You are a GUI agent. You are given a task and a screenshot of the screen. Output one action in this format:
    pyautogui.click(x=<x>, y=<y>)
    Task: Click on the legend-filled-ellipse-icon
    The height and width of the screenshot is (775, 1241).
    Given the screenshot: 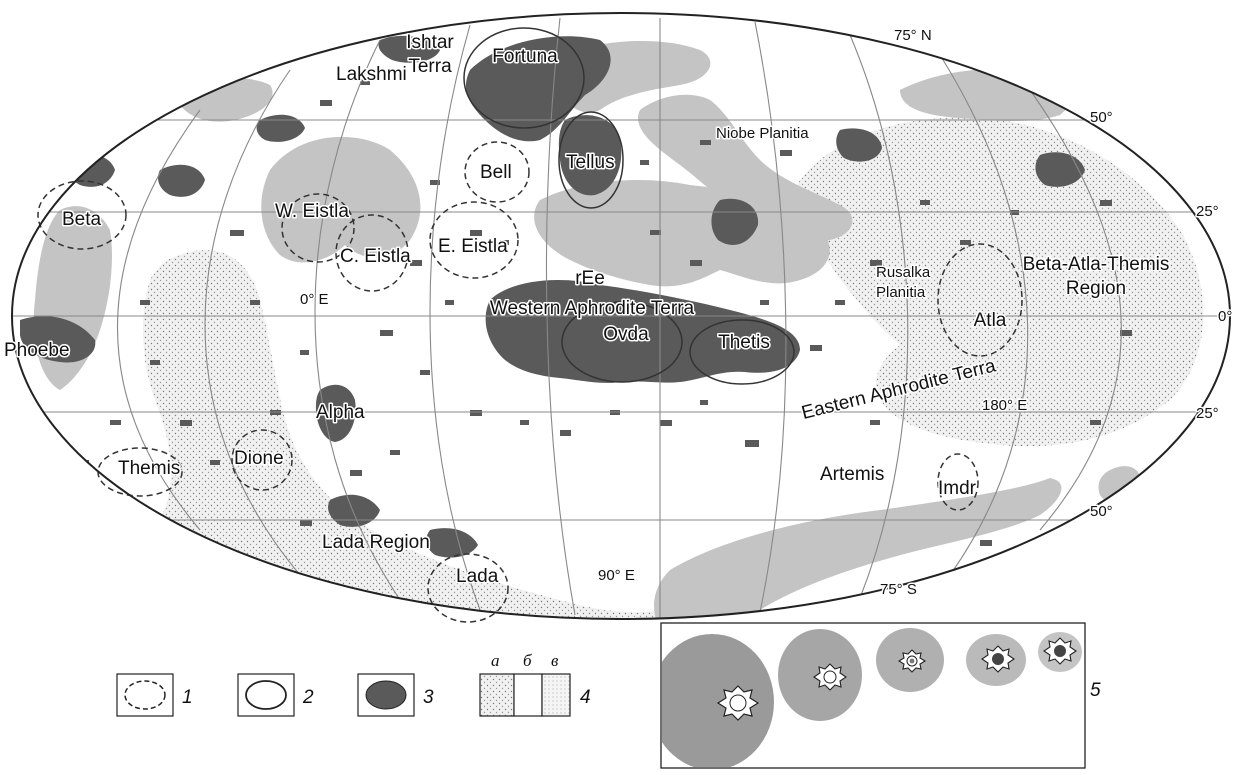 What is the action you would take?
    pyautogui.click(x=386, y=695)
    